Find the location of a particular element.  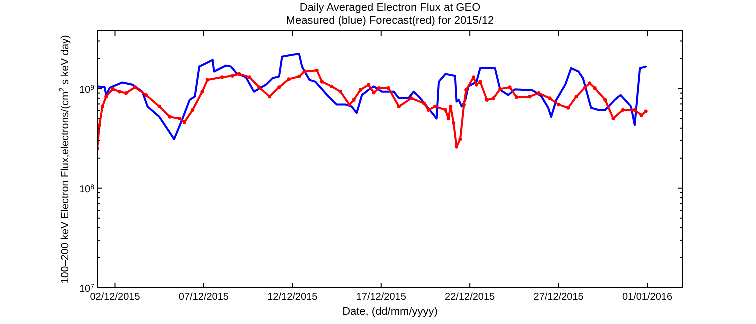

x-tick-label: 22/12/2015 is located at coordinates (470, 297).